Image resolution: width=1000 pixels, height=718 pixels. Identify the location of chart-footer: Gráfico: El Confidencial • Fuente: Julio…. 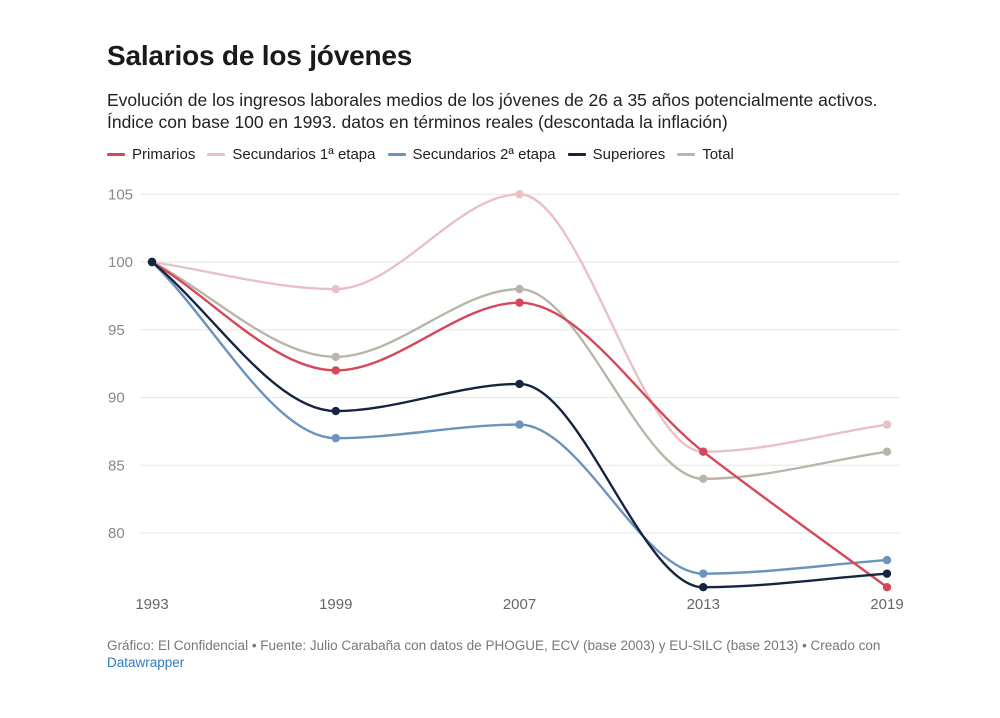
(502, 654).